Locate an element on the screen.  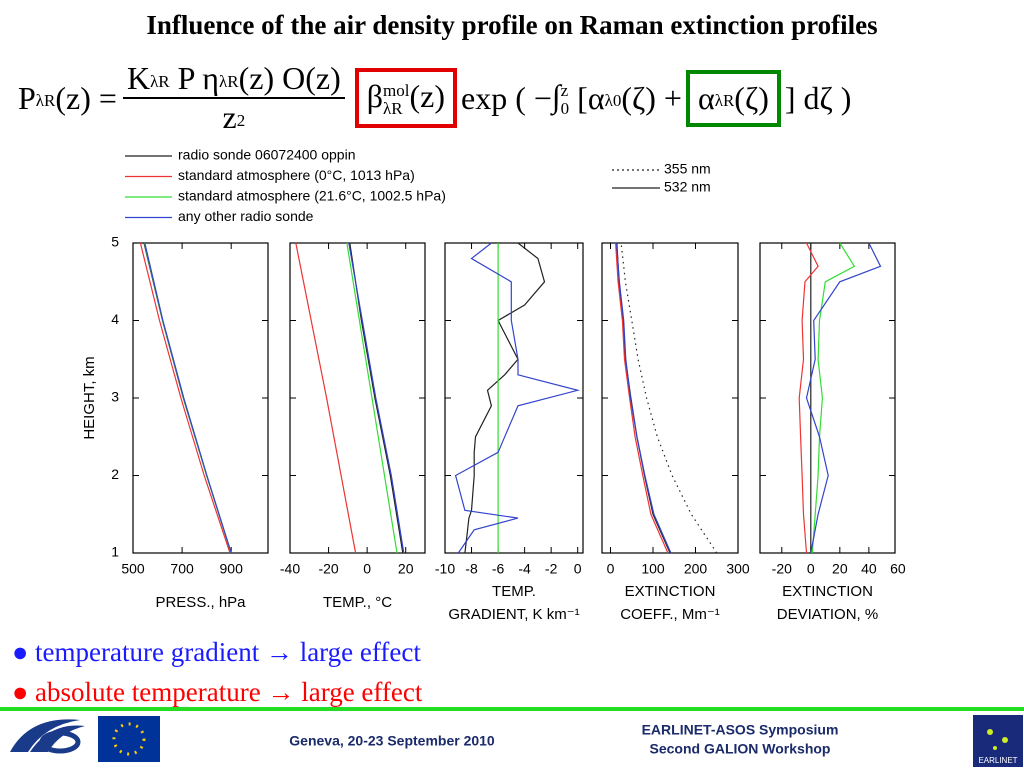
formula-text: z is located at coordinates (229, 117).